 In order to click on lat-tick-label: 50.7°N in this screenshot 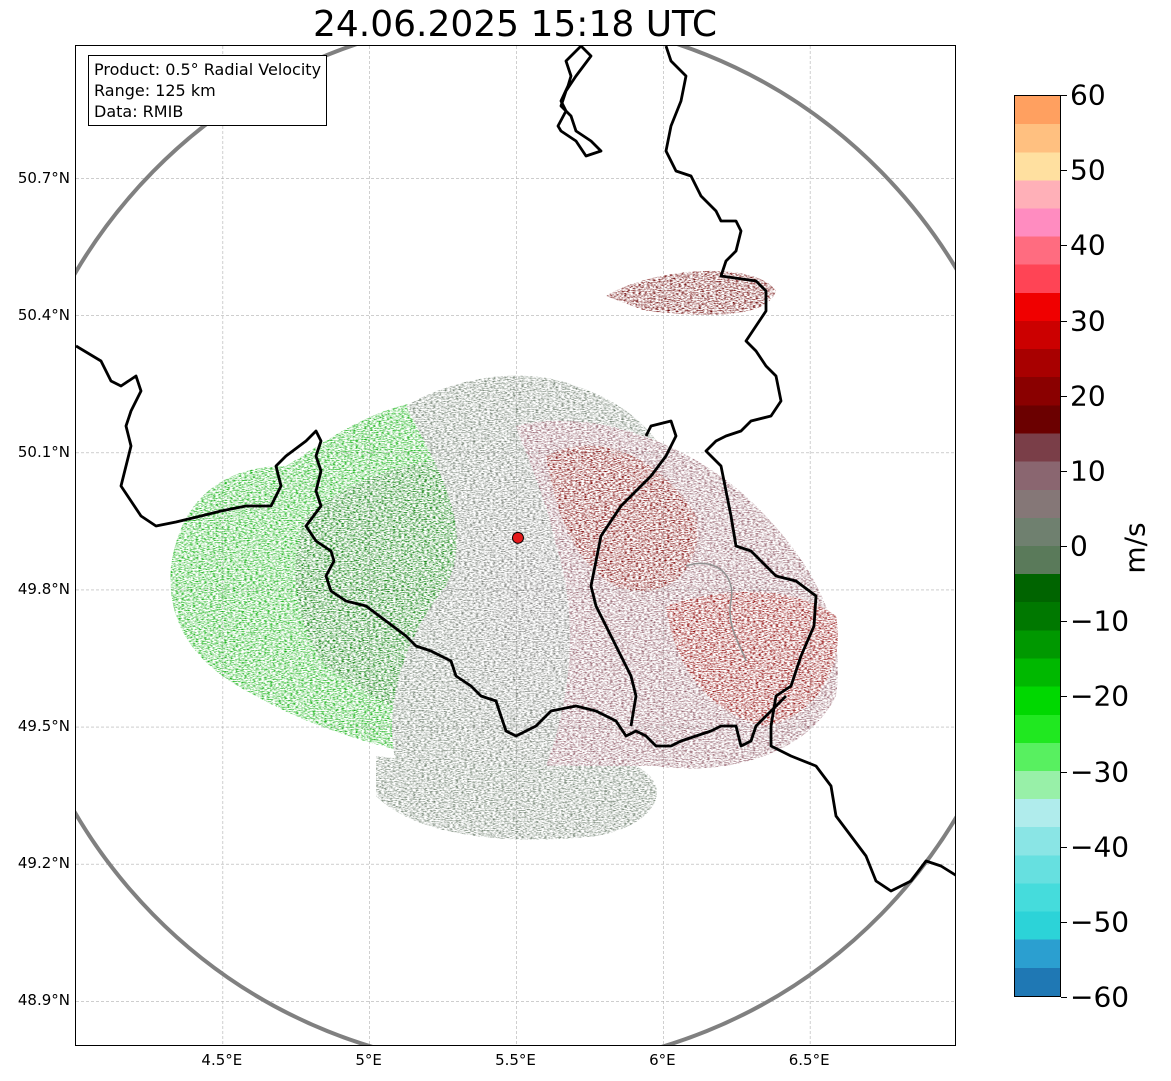, I will do `click(43, 177)`.